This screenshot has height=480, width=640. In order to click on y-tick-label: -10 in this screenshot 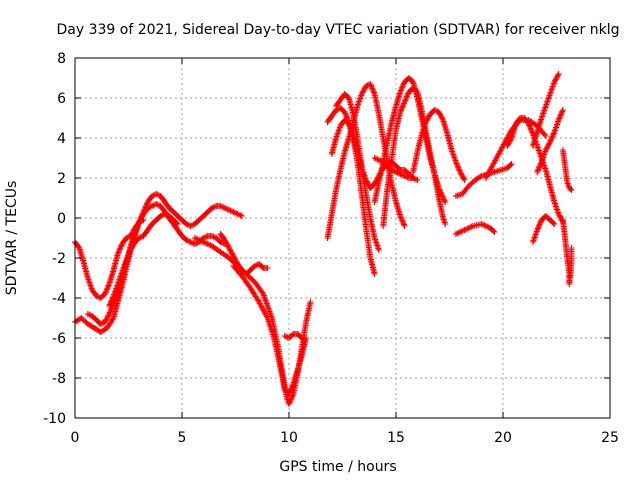, I will do `click(54, 419)`.